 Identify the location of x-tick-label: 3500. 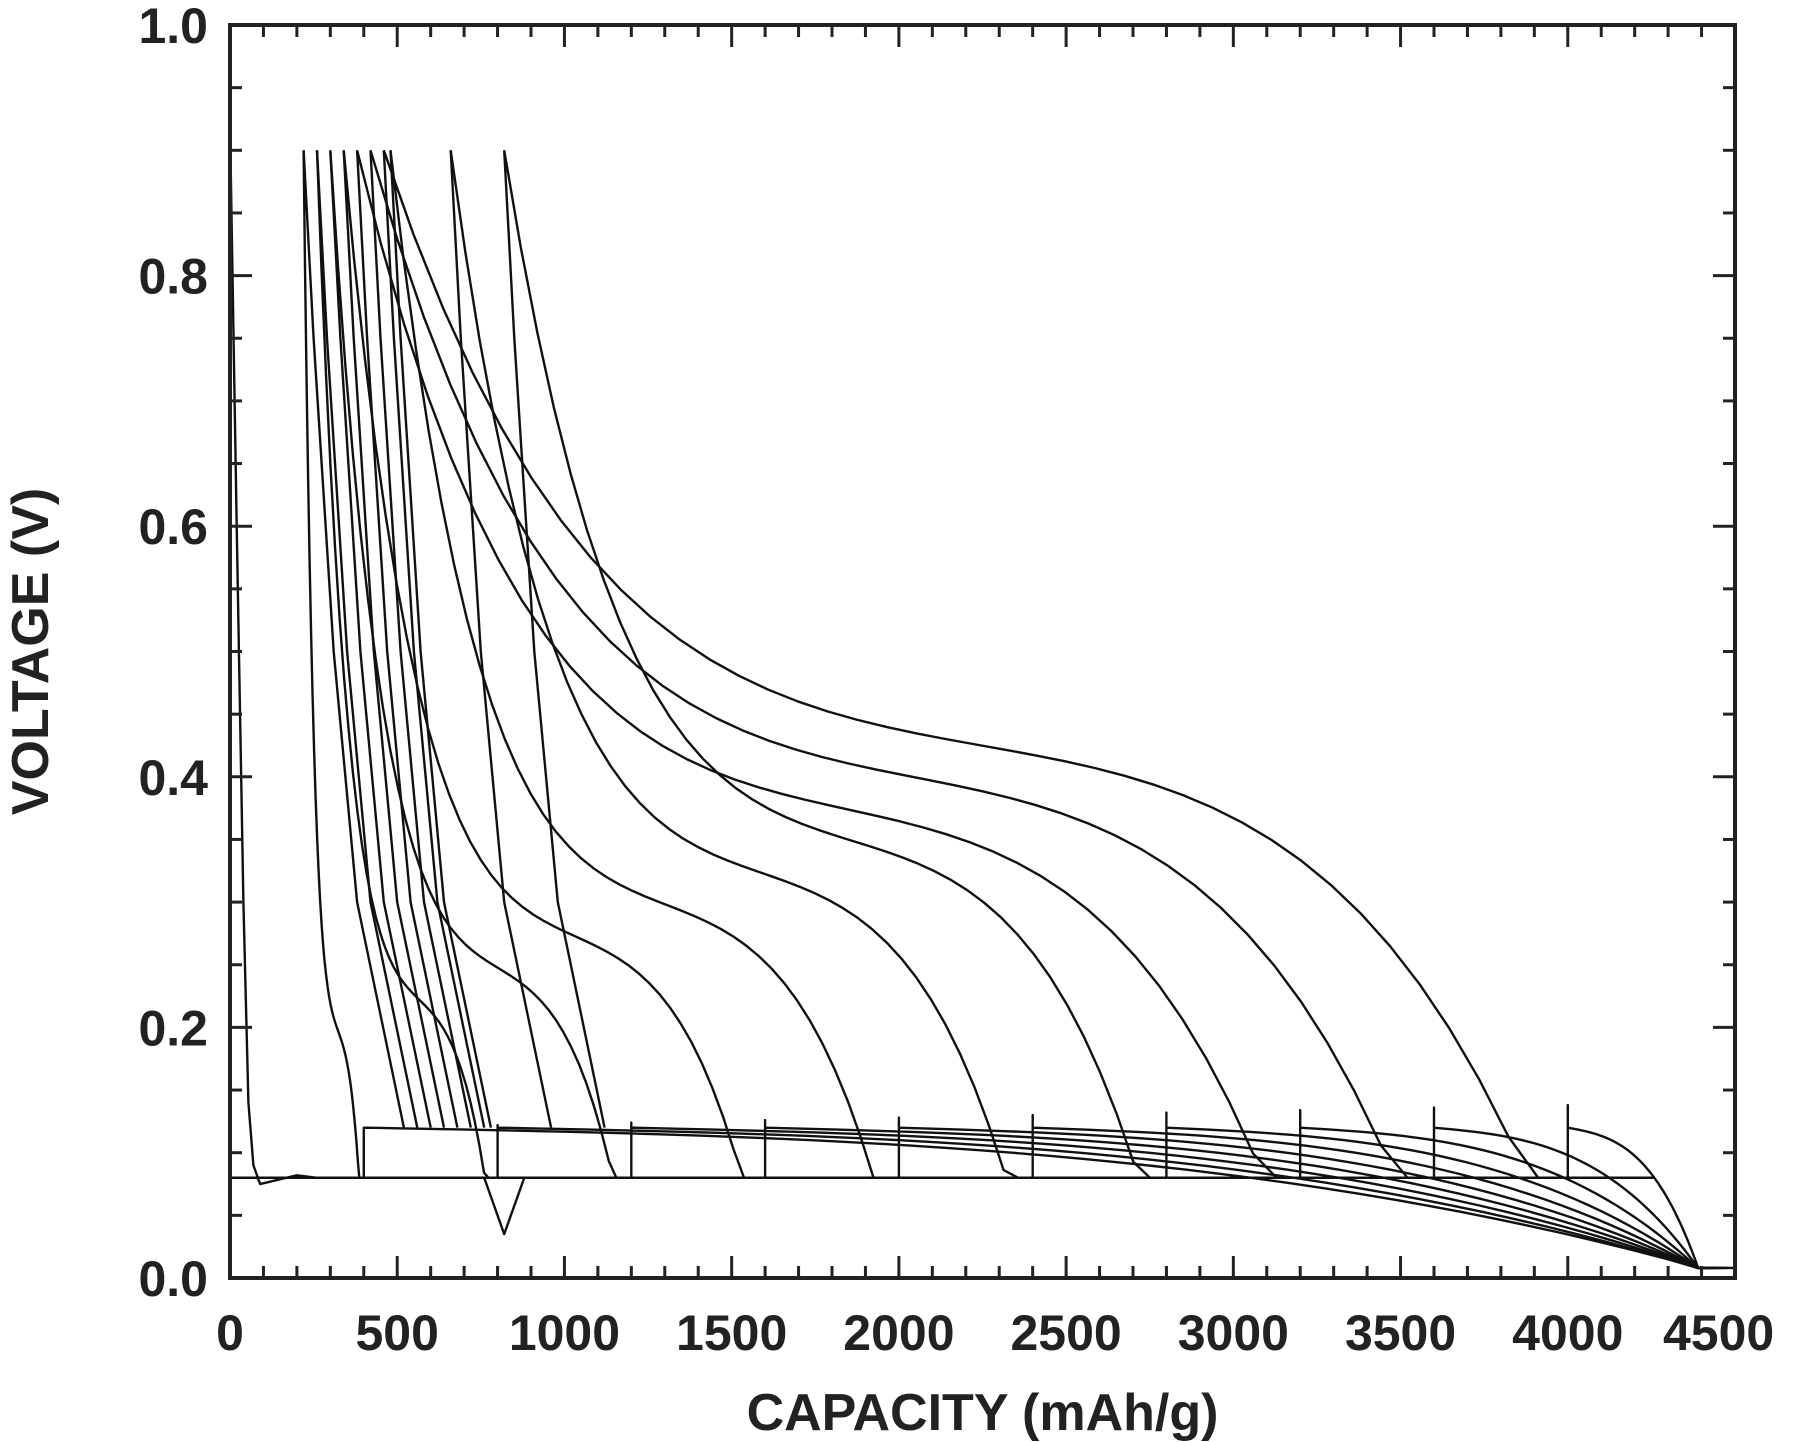
(1400, 1333).